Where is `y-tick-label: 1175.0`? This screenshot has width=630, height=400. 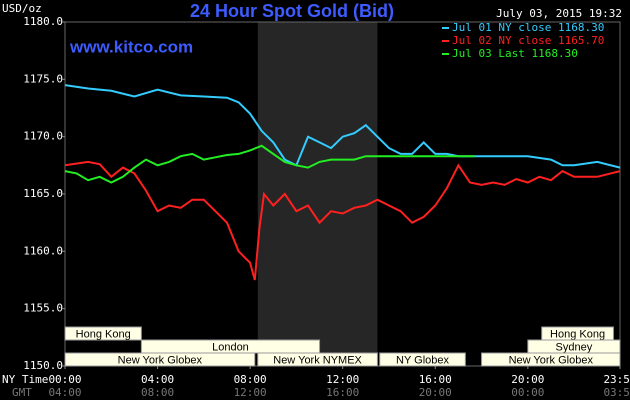
y-tick-label: 1175.0 is located at coordinates (43, 78).